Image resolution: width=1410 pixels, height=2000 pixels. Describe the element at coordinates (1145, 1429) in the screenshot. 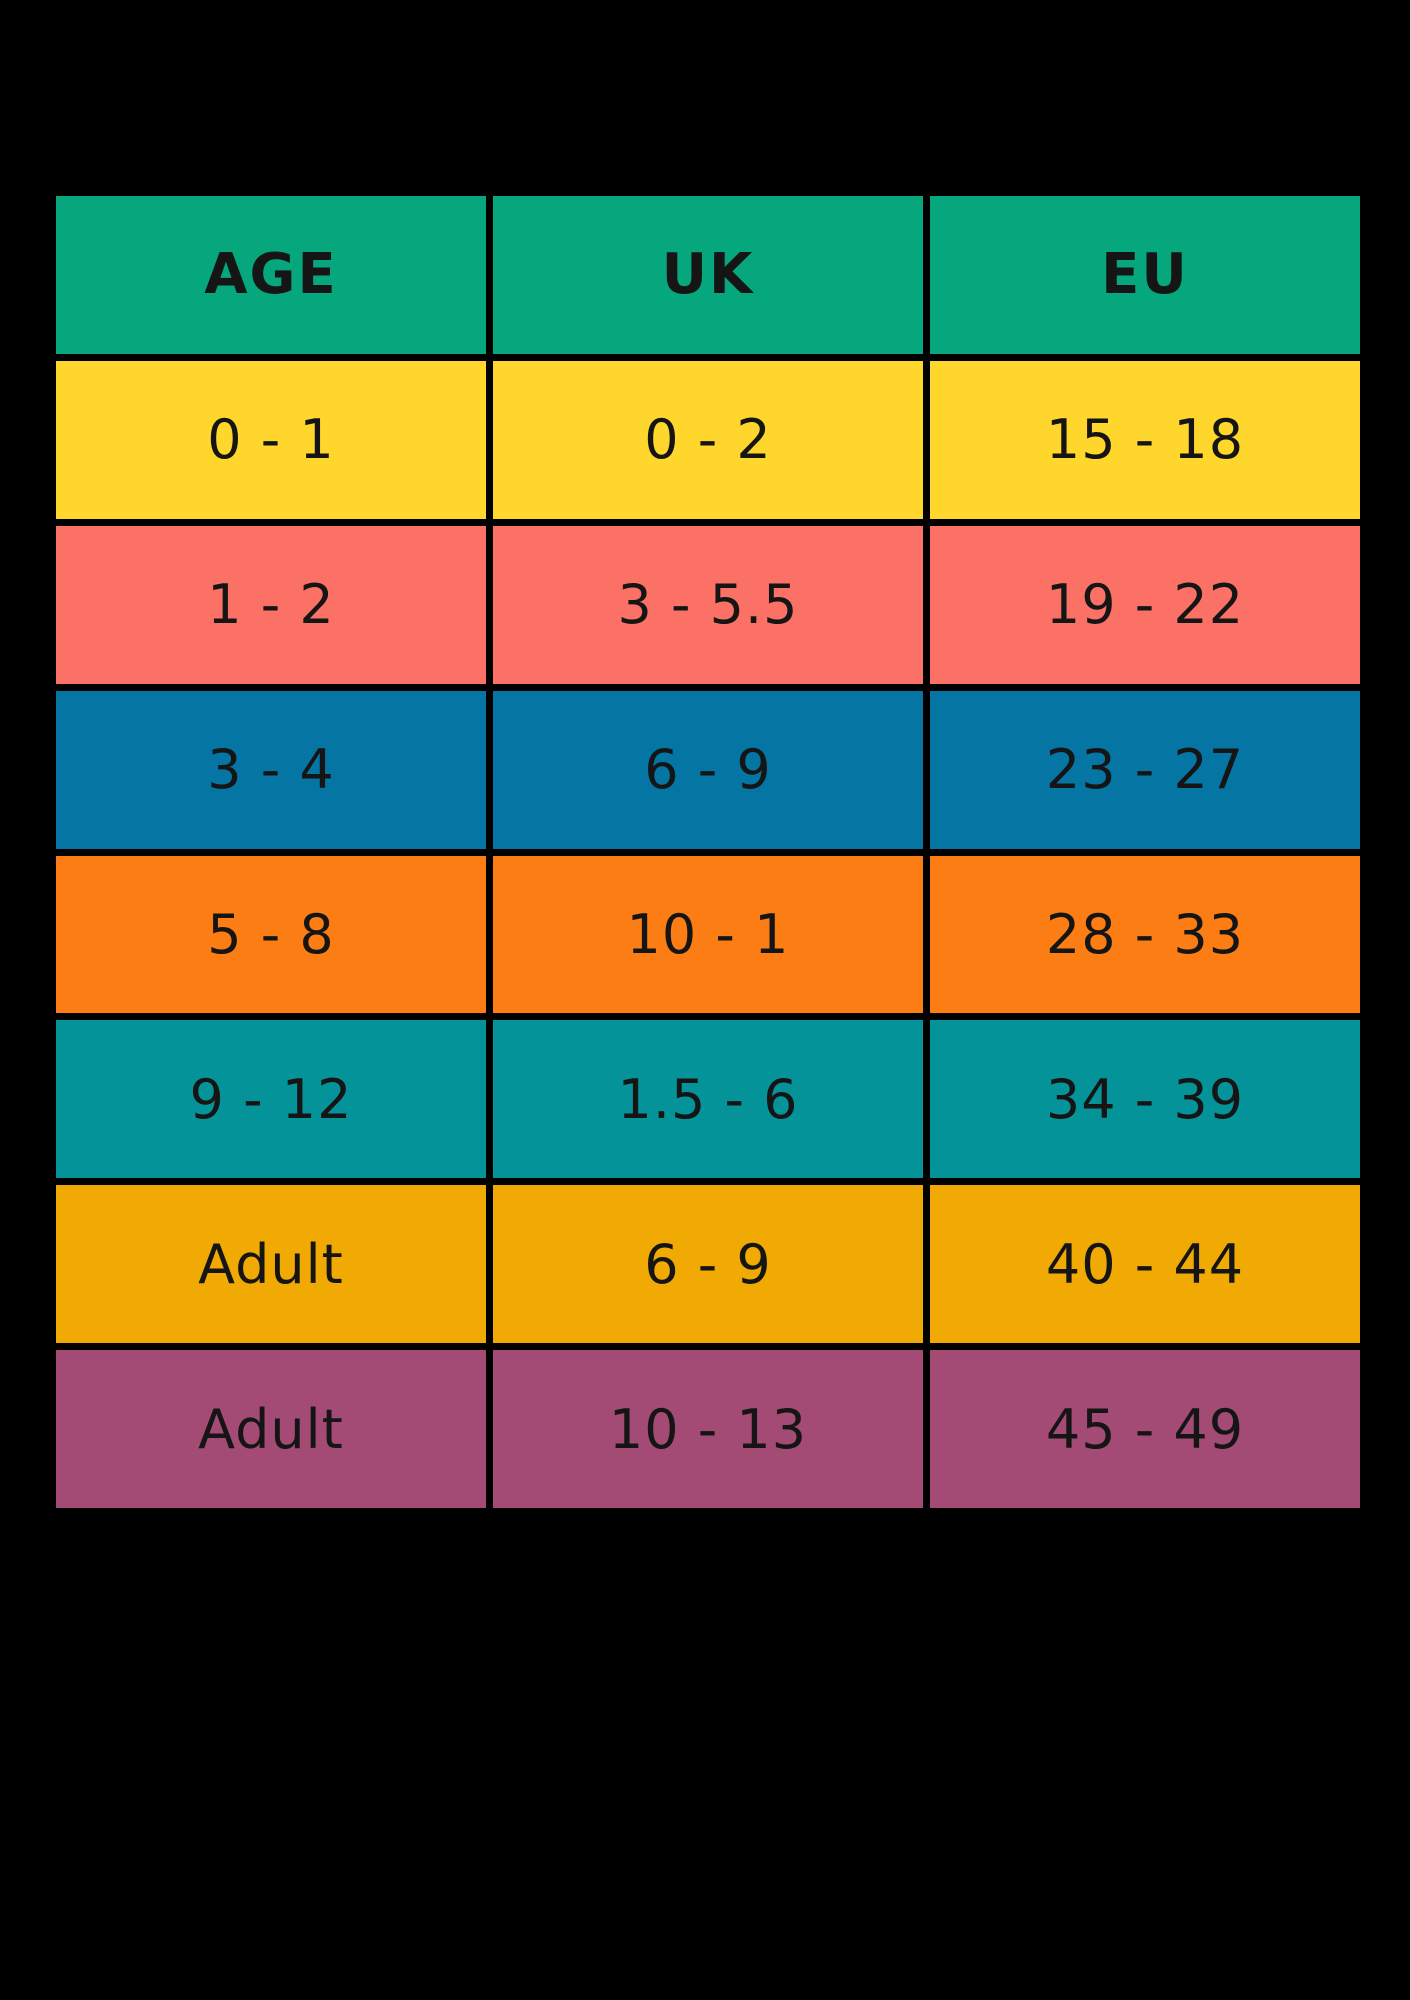

I see `eu-cell: 45 - 49` at that location.